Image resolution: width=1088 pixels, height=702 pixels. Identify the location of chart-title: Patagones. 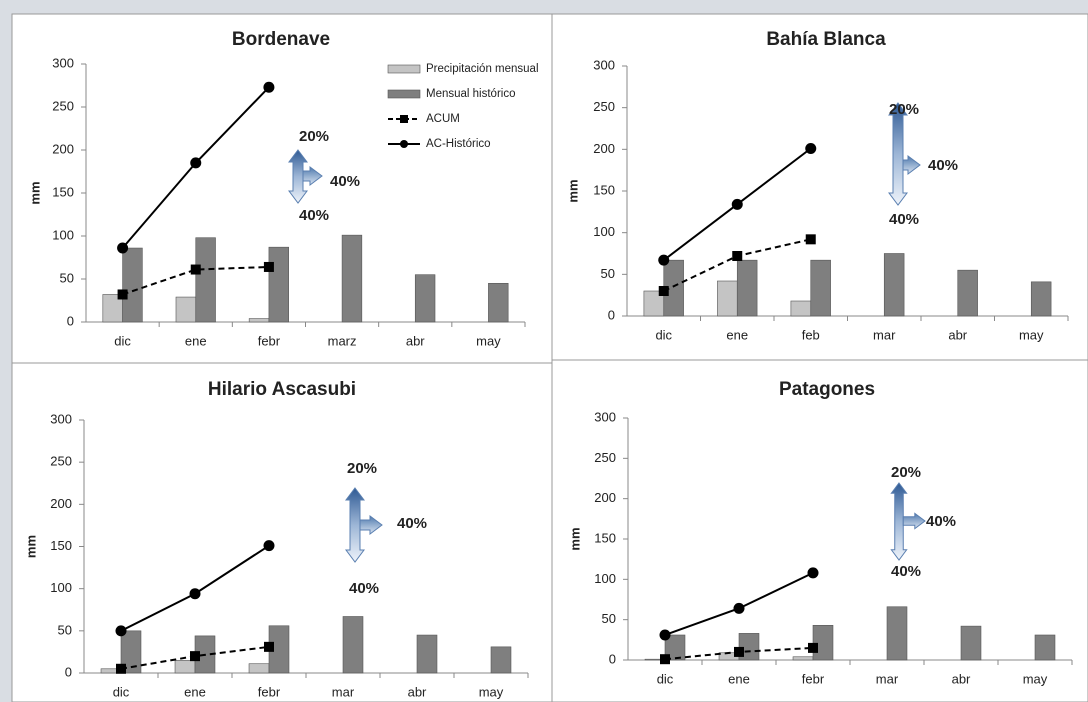
(827, 389).